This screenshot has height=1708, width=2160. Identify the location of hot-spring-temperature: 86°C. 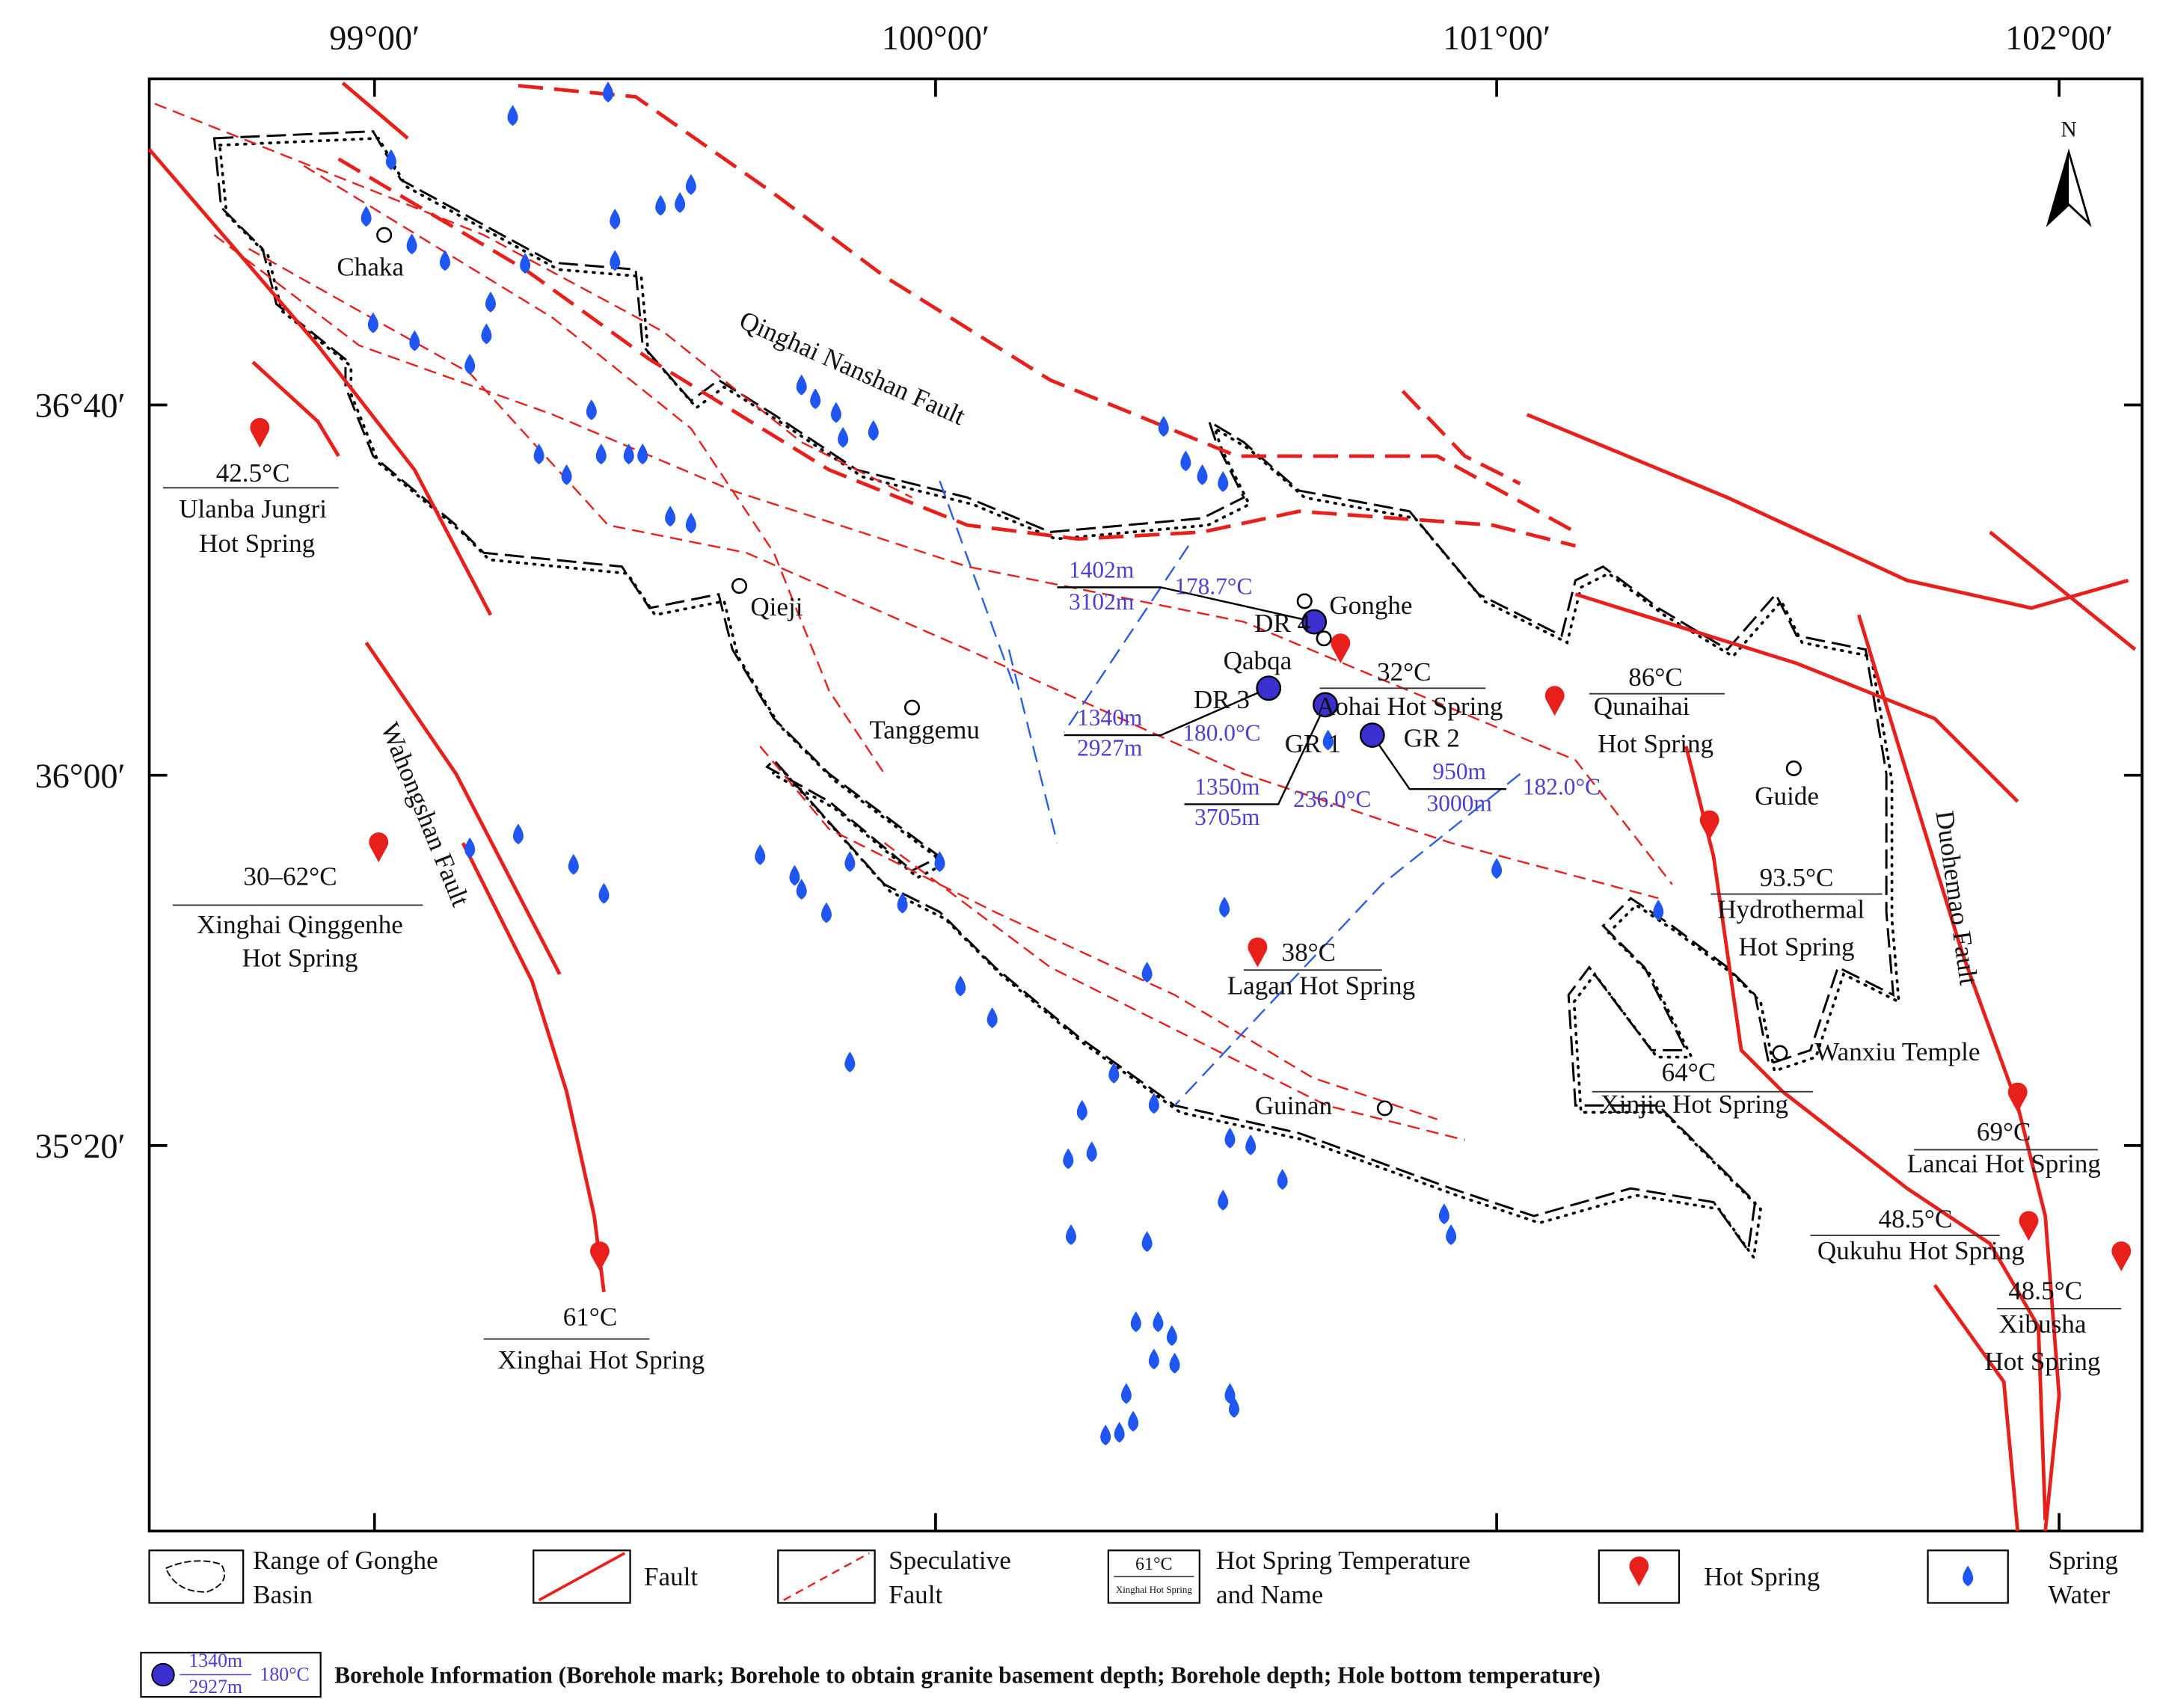
(1655, 677).